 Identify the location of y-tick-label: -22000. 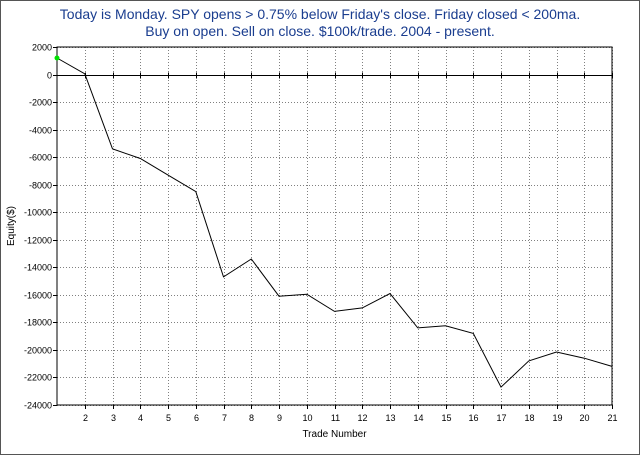
(38, 378).